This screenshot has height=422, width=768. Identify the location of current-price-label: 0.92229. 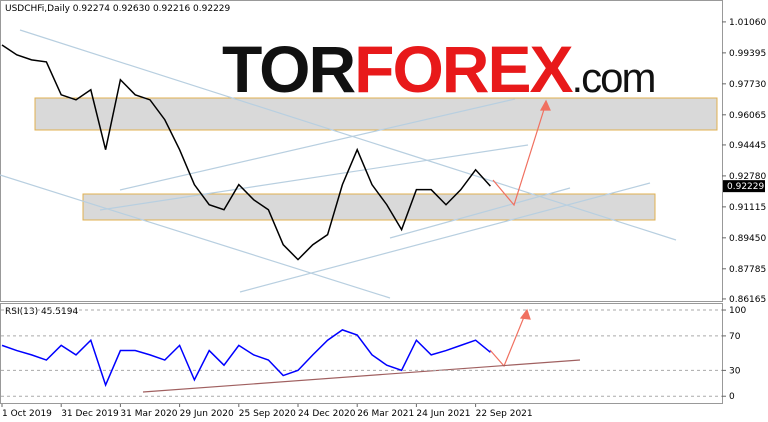
(745, 187).